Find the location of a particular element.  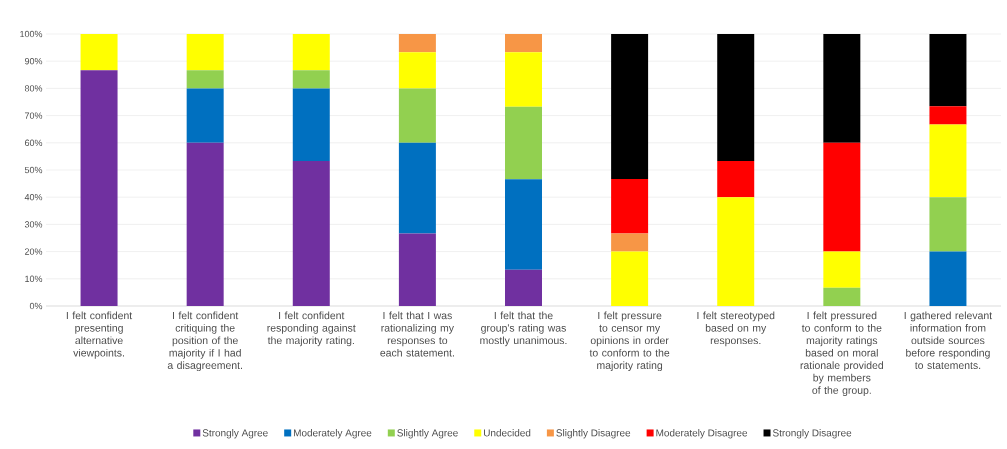

x-tick-label: I felt stereotyped based on my responses. is located at coordinates (736, 329).